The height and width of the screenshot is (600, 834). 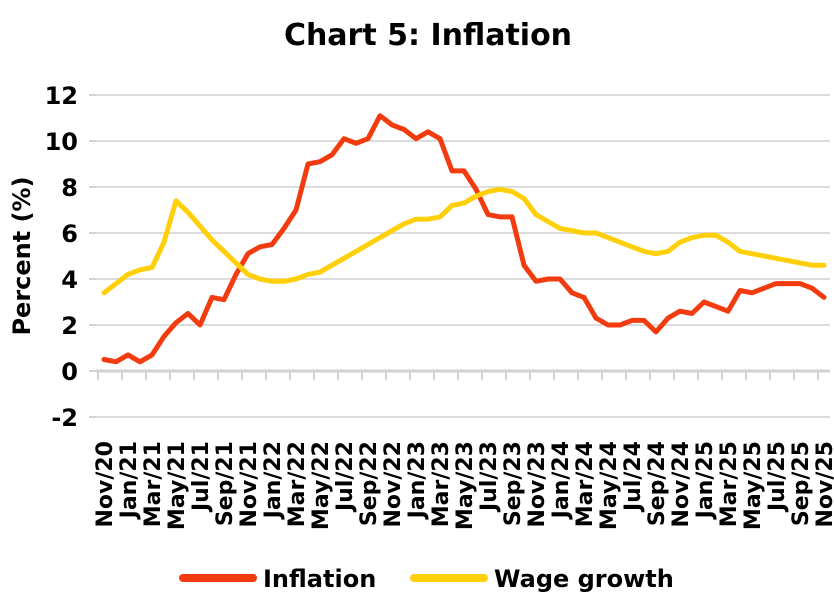 What do you see at coordinates (465, 485) in the screenshot?
I see `x-tick-label: May/23` at bounding box center [465, 485].